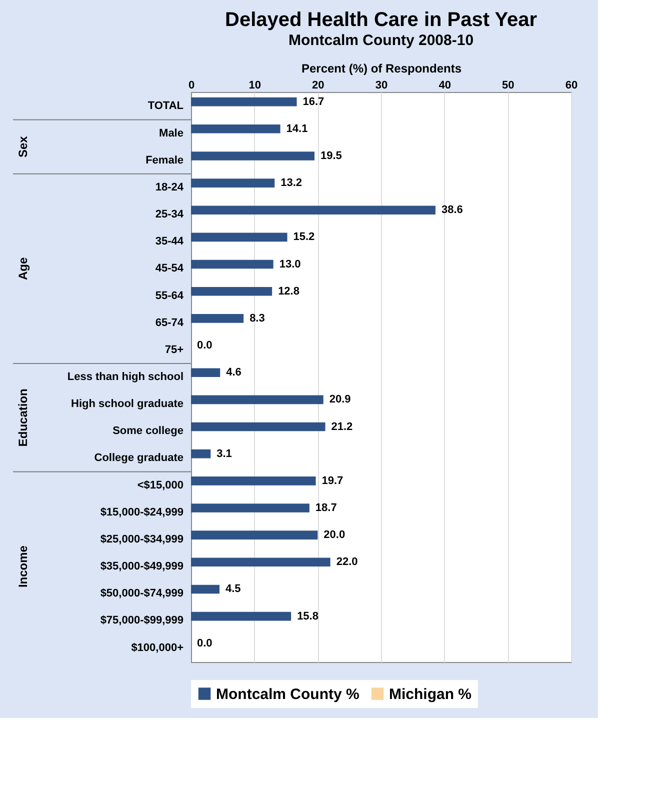  What do you see at coordinates (169, 214) in the screenshot?
I see `y-tick-label: 25-34` at bounding box center [169, 214].